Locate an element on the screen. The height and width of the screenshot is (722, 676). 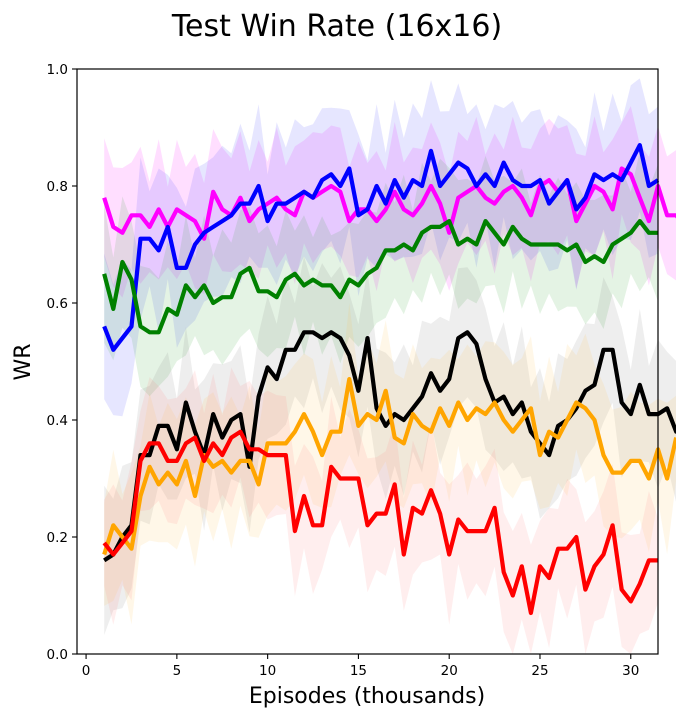
chart-title: Test Win Rate (16x16) is located at coordinates (336, 26).